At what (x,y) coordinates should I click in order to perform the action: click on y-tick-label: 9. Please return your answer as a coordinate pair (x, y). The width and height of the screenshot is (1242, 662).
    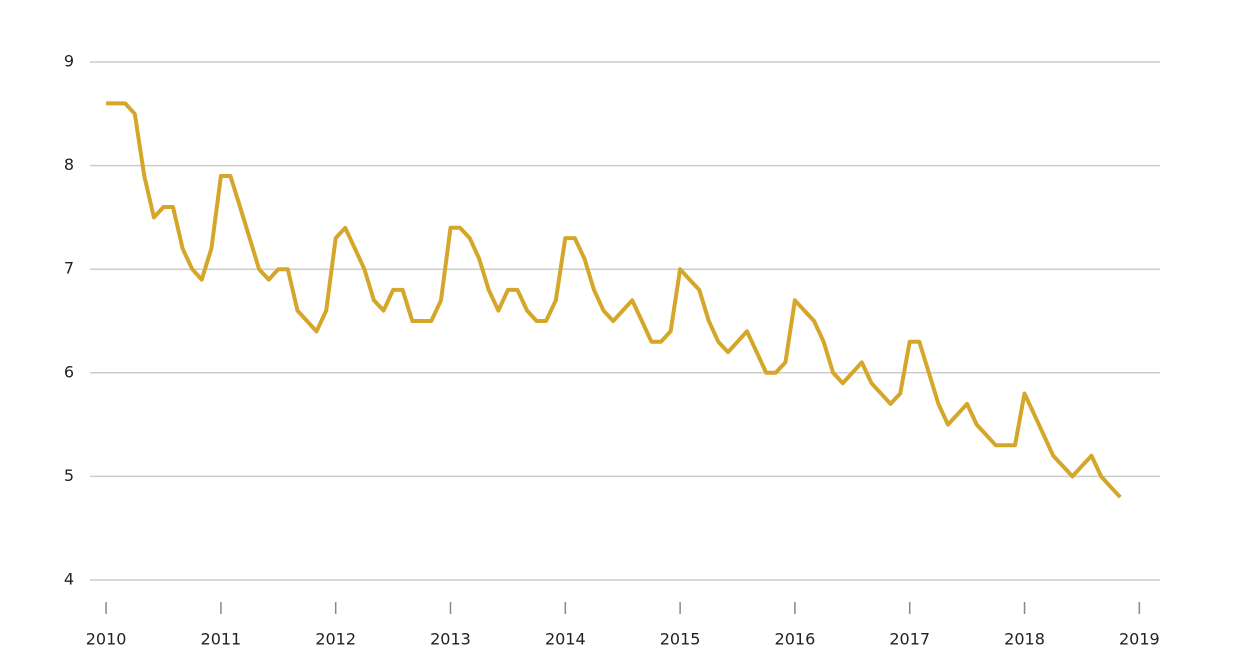
    Looking at the image, I should click on (69, 61).